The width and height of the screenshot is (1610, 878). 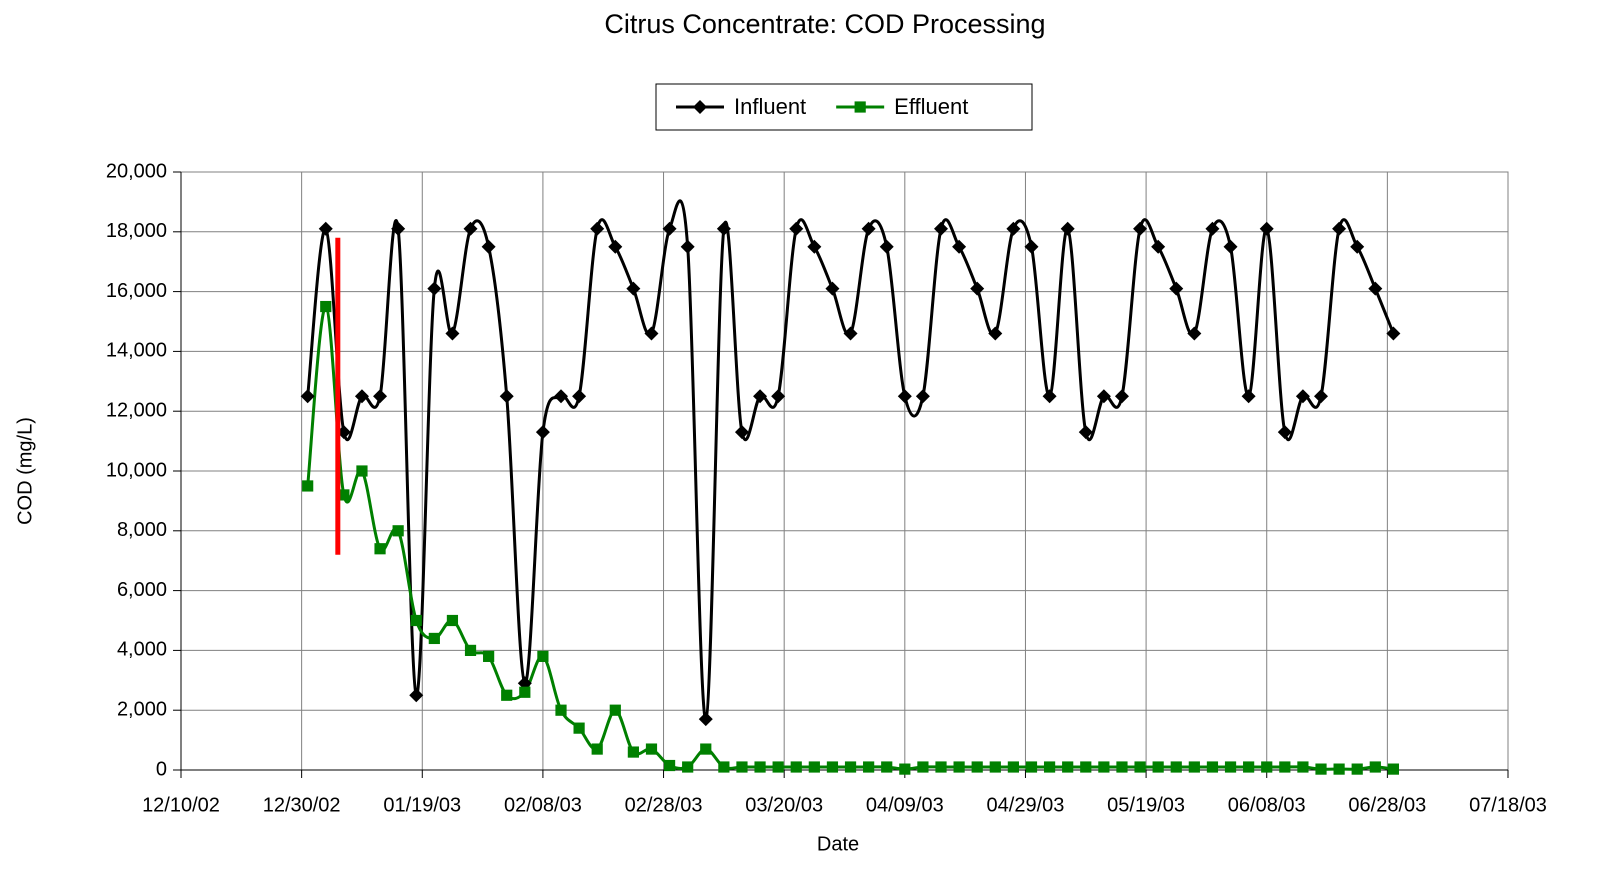 I want to click on y-tick-label: 8,000, so click(x=142, y=530).